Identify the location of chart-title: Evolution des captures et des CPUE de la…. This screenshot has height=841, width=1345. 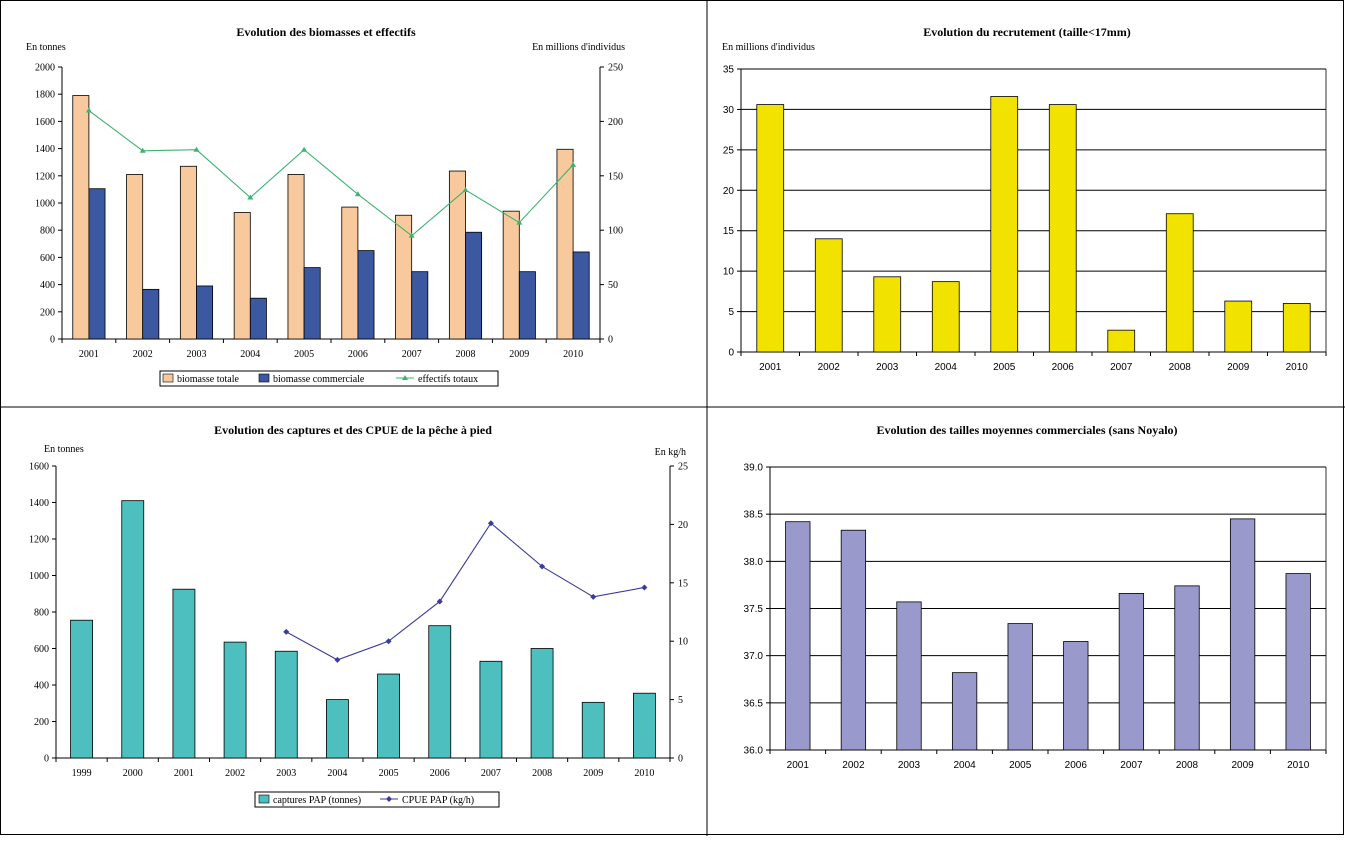
(353, 430).